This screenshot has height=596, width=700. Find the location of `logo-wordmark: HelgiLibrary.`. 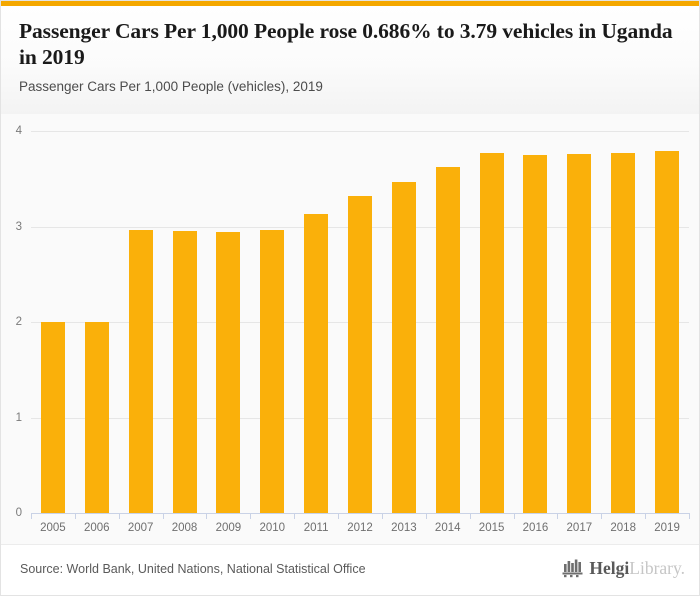

logo-wordmark: HelgiLibrary. is located at coordinates (637, 568).